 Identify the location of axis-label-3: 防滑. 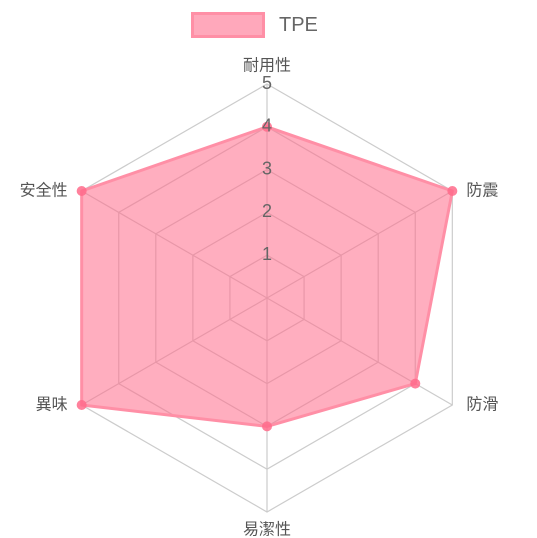
(482, 404).